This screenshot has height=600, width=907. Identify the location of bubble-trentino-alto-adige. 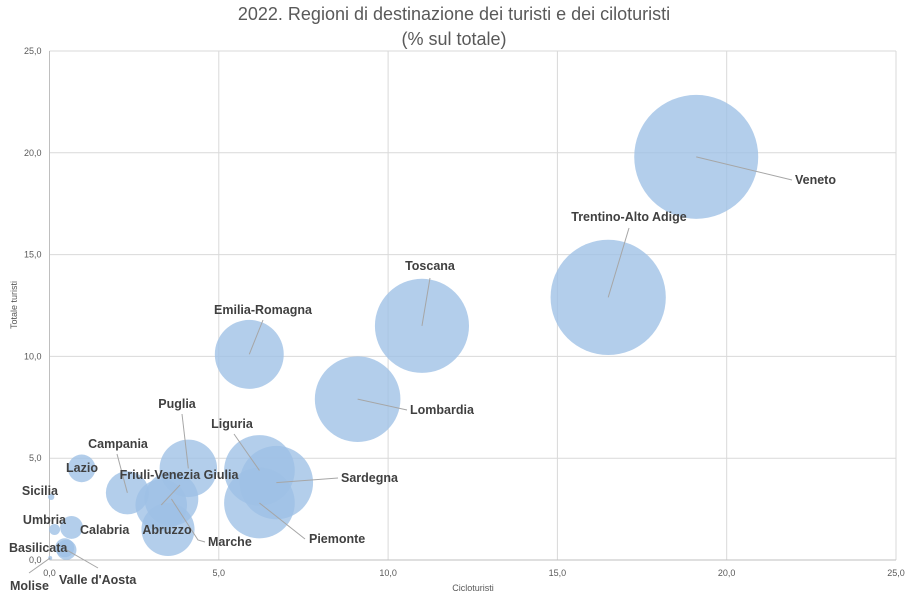
(608, 297).